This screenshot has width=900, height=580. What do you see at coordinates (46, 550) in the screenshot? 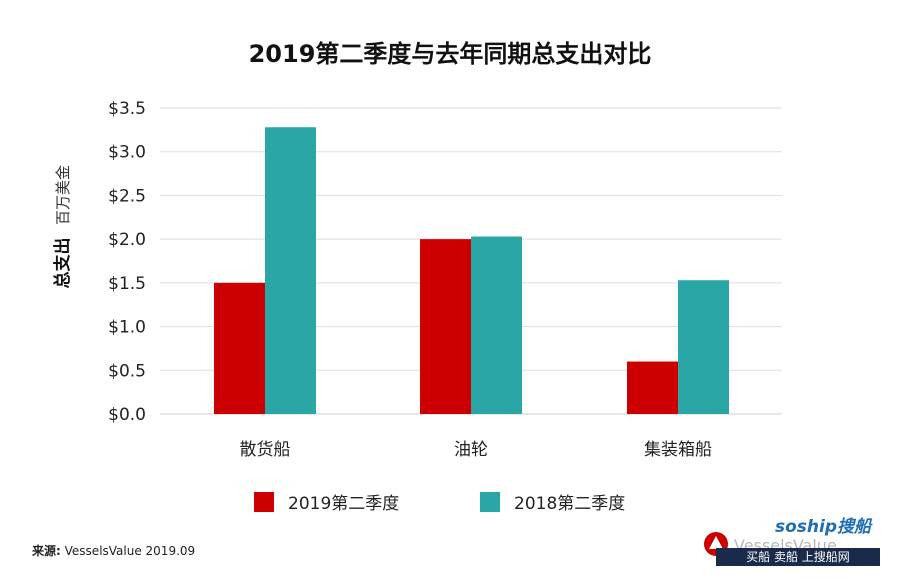
I see `source-label: 来源:` at bounding box center [46, 550].